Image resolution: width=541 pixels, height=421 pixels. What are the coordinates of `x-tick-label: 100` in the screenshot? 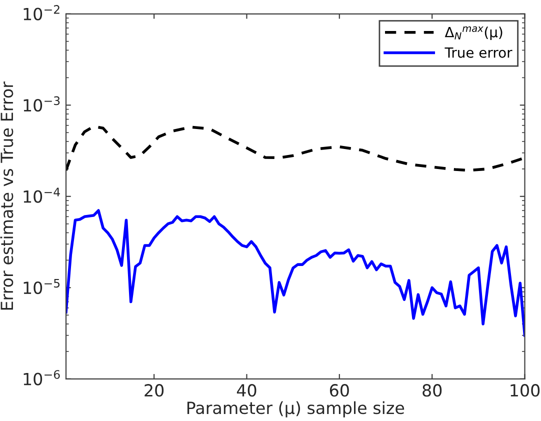 It's located at (525, 390).